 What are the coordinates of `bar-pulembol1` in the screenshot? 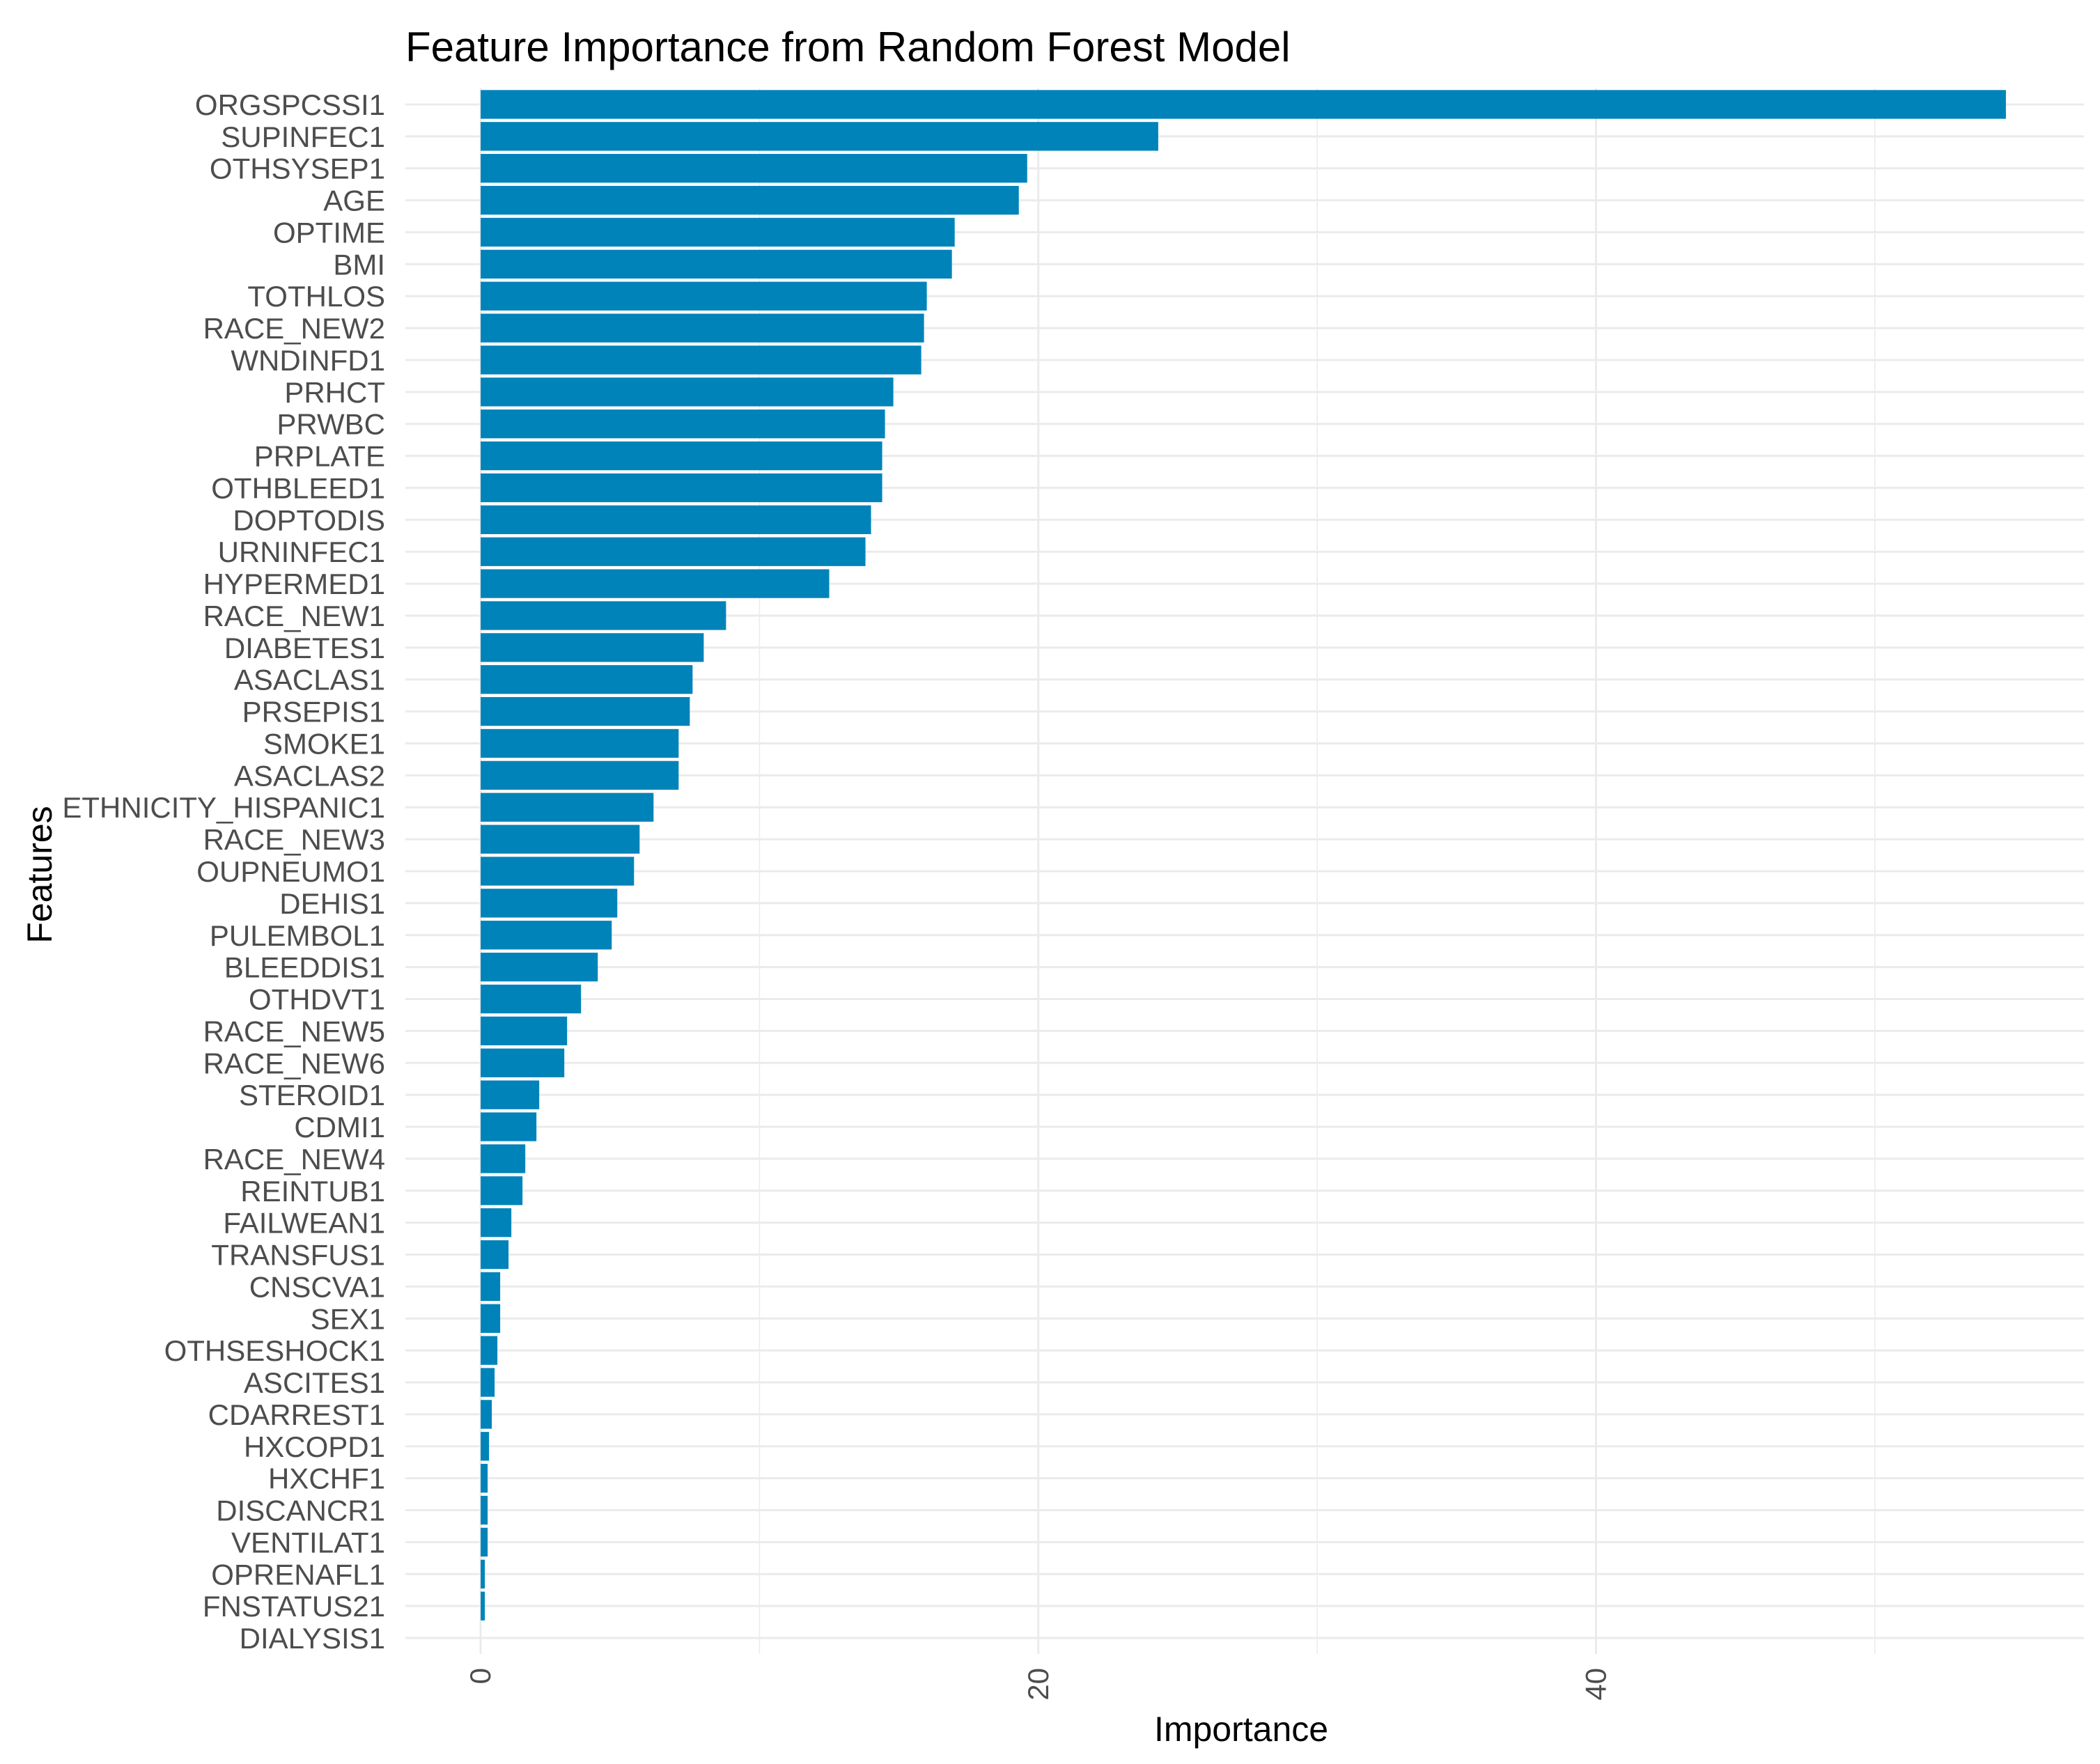 It's located at (546, 935).